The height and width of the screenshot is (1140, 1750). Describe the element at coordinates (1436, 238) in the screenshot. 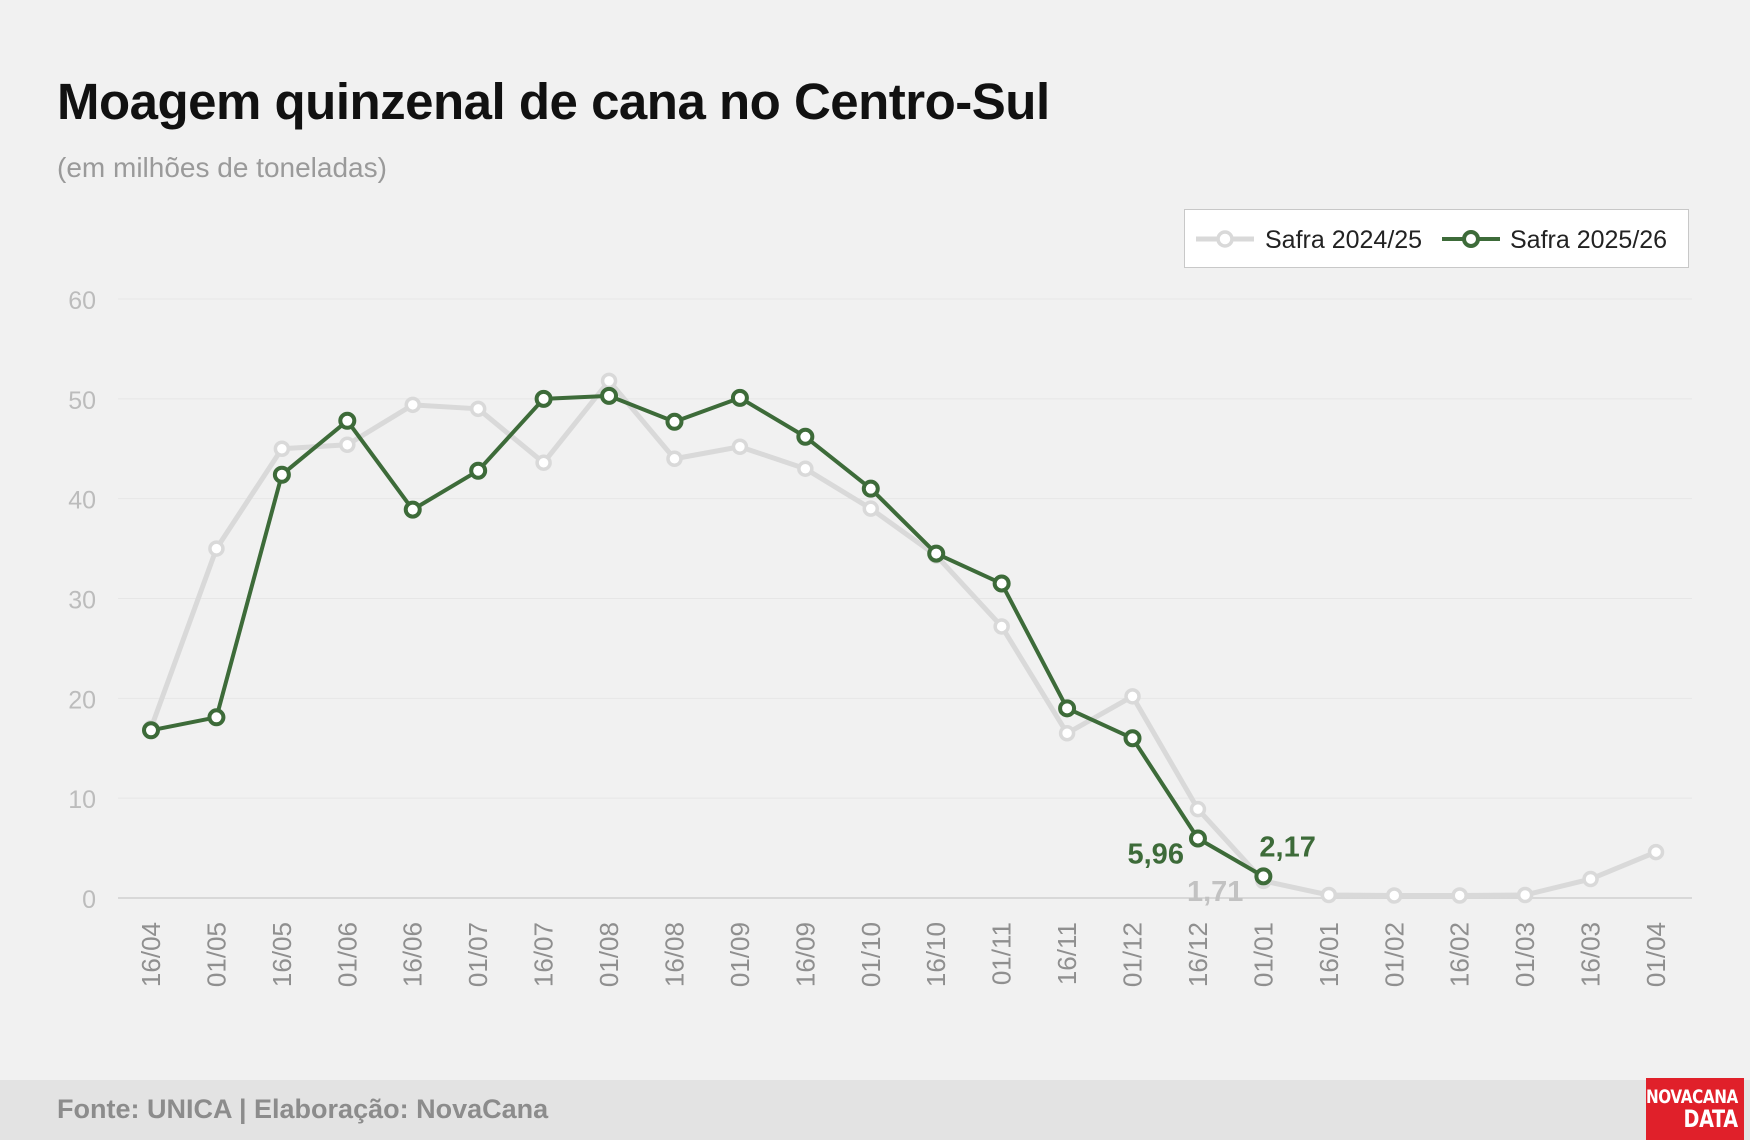

I see `legend` at that location.